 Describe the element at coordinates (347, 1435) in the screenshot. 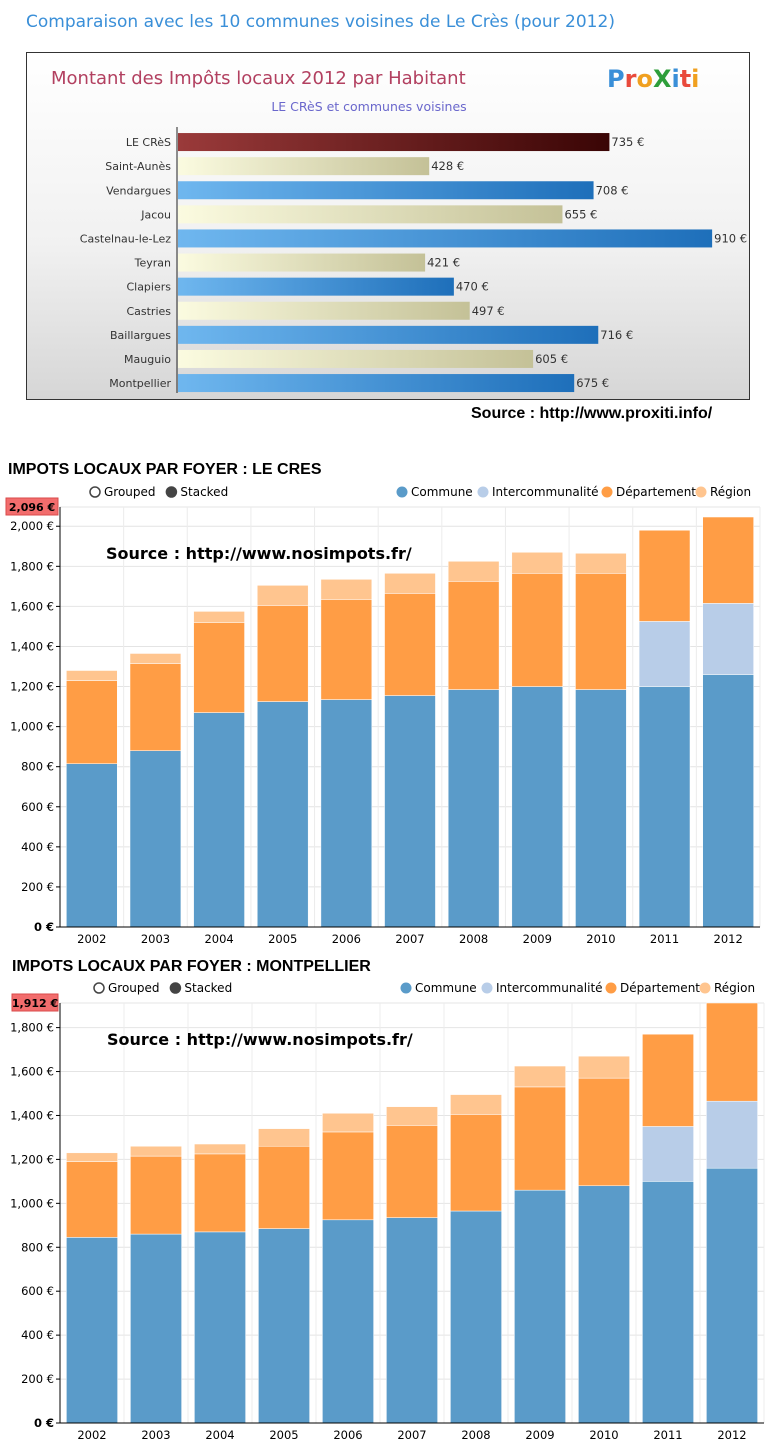

I see `x-tick-label: 2006` at that location.